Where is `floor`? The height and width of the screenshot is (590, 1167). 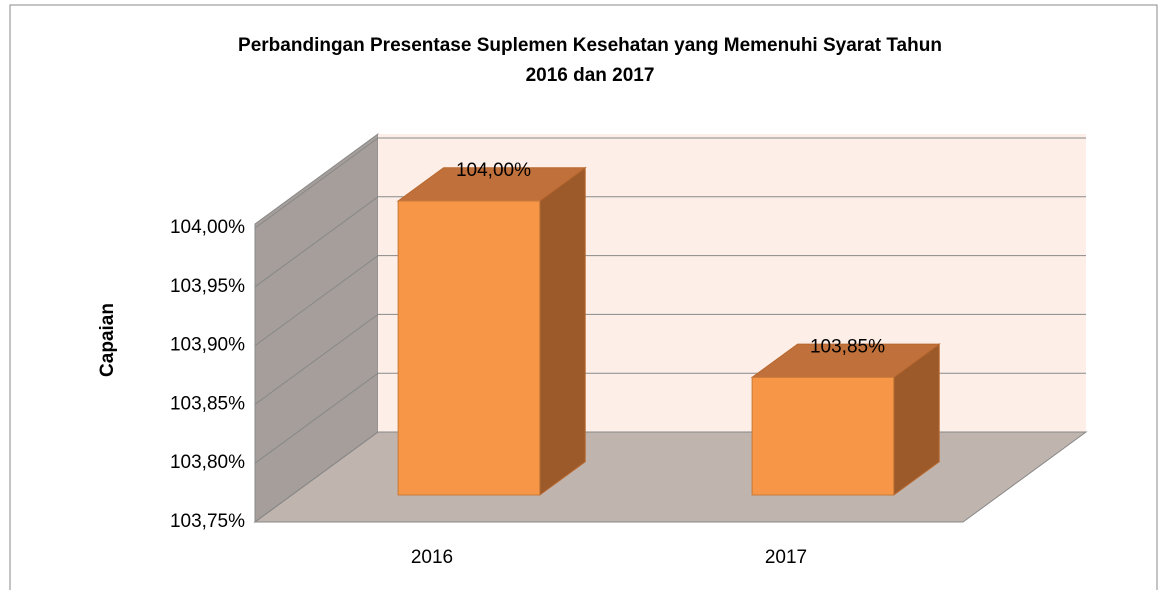 floor is located at coordinates (670, 477).